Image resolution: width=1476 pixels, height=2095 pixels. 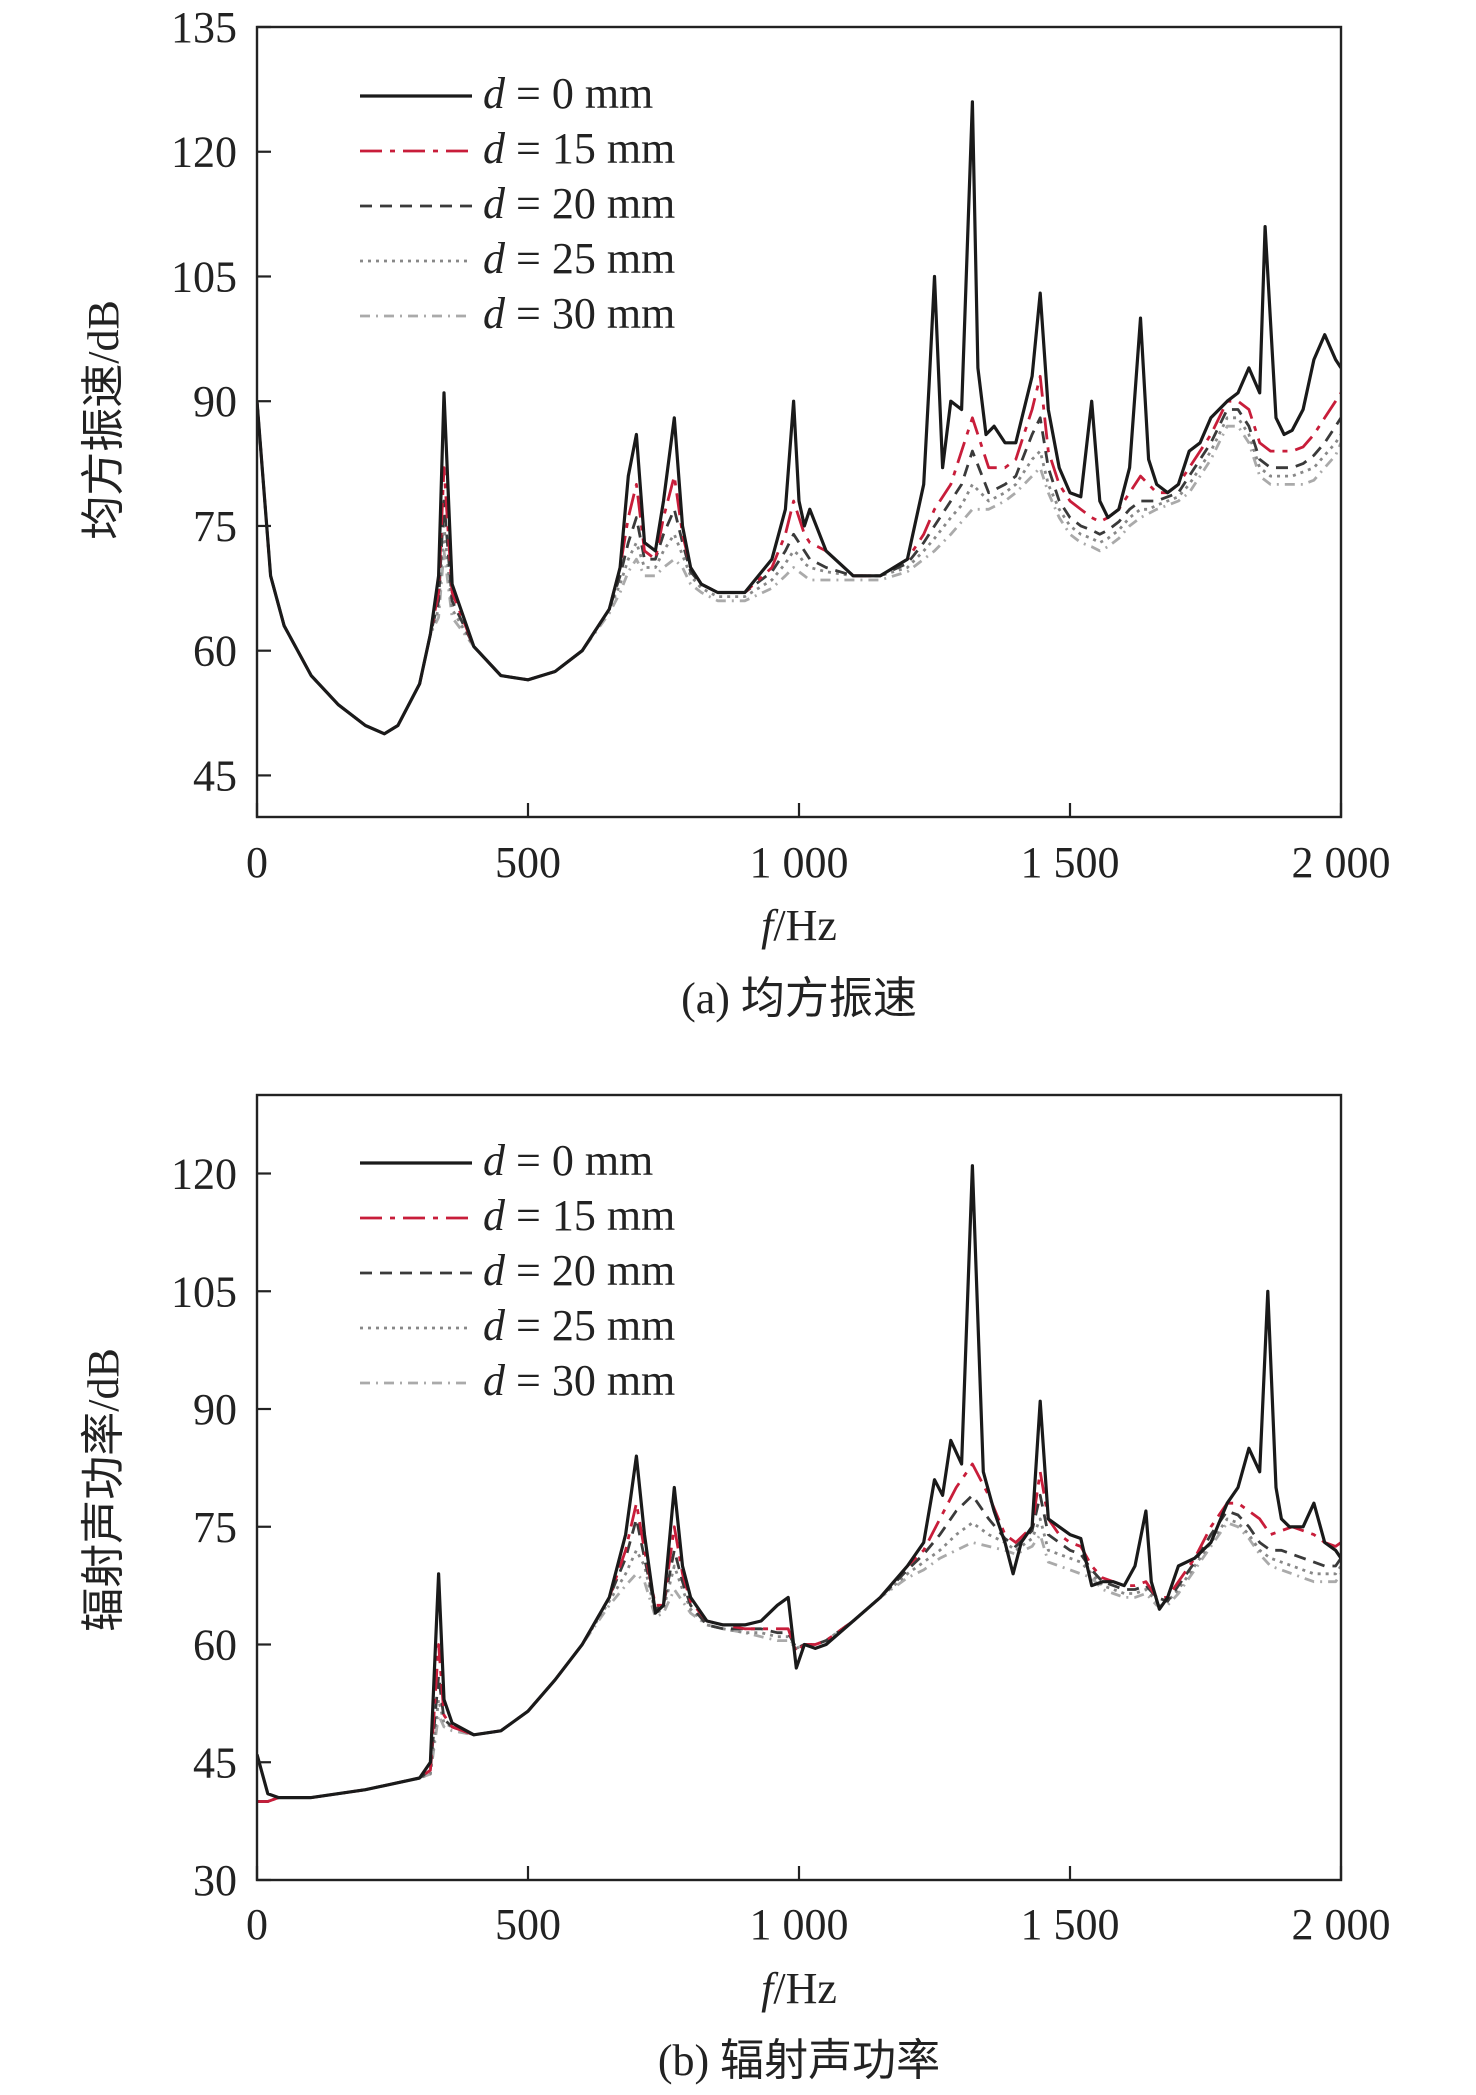 What do you see at coordinates (799, 2060) in the screenshot?
I see `figure-caption: (b) 辐射声功率` at bounding box center [799, 2060].